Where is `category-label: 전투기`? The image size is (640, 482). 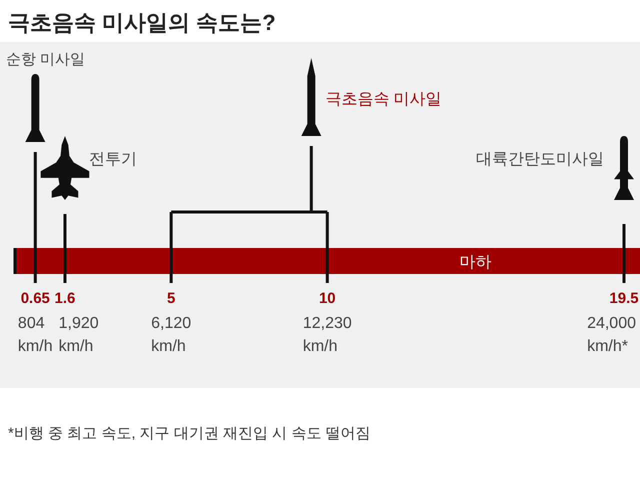 category-label: 전투기 is located at coordinates (112, 159).